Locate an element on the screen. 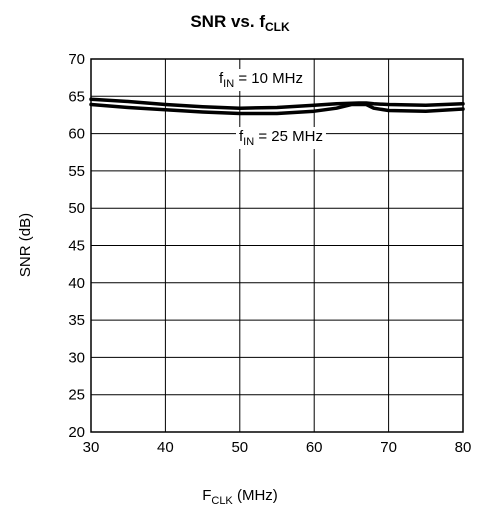 The height and width of the screenshot is (510, 480). x-tick-label: 50 is located at coordinates (239, 447).